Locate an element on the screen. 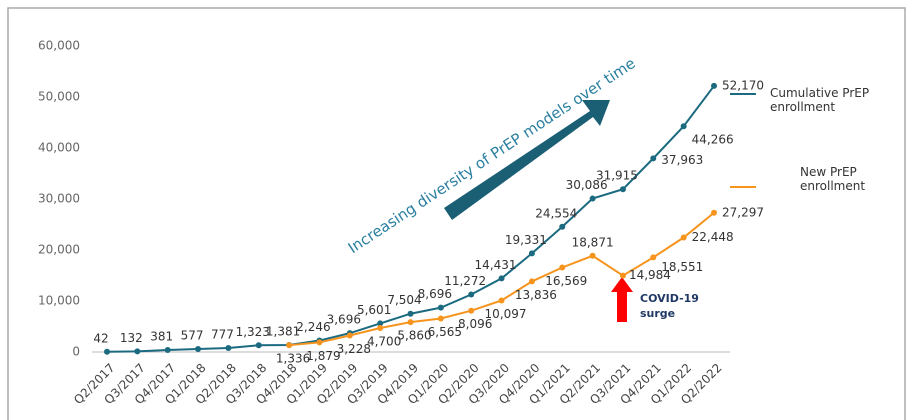 The height and width of the screenshot is (420, 912). data-label: 10,097 is located at coordinates (506, 314).